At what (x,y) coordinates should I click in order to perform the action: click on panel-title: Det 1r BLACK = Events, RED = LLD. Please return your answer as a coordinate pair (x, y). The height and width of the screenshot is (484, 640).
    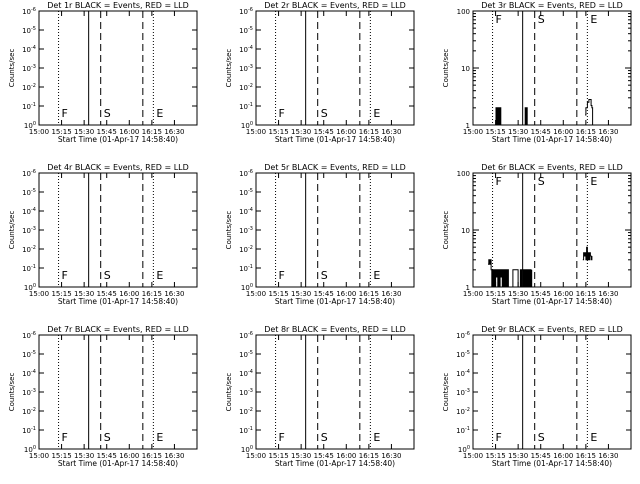
    Looking at the image, I should click on (118, 5).